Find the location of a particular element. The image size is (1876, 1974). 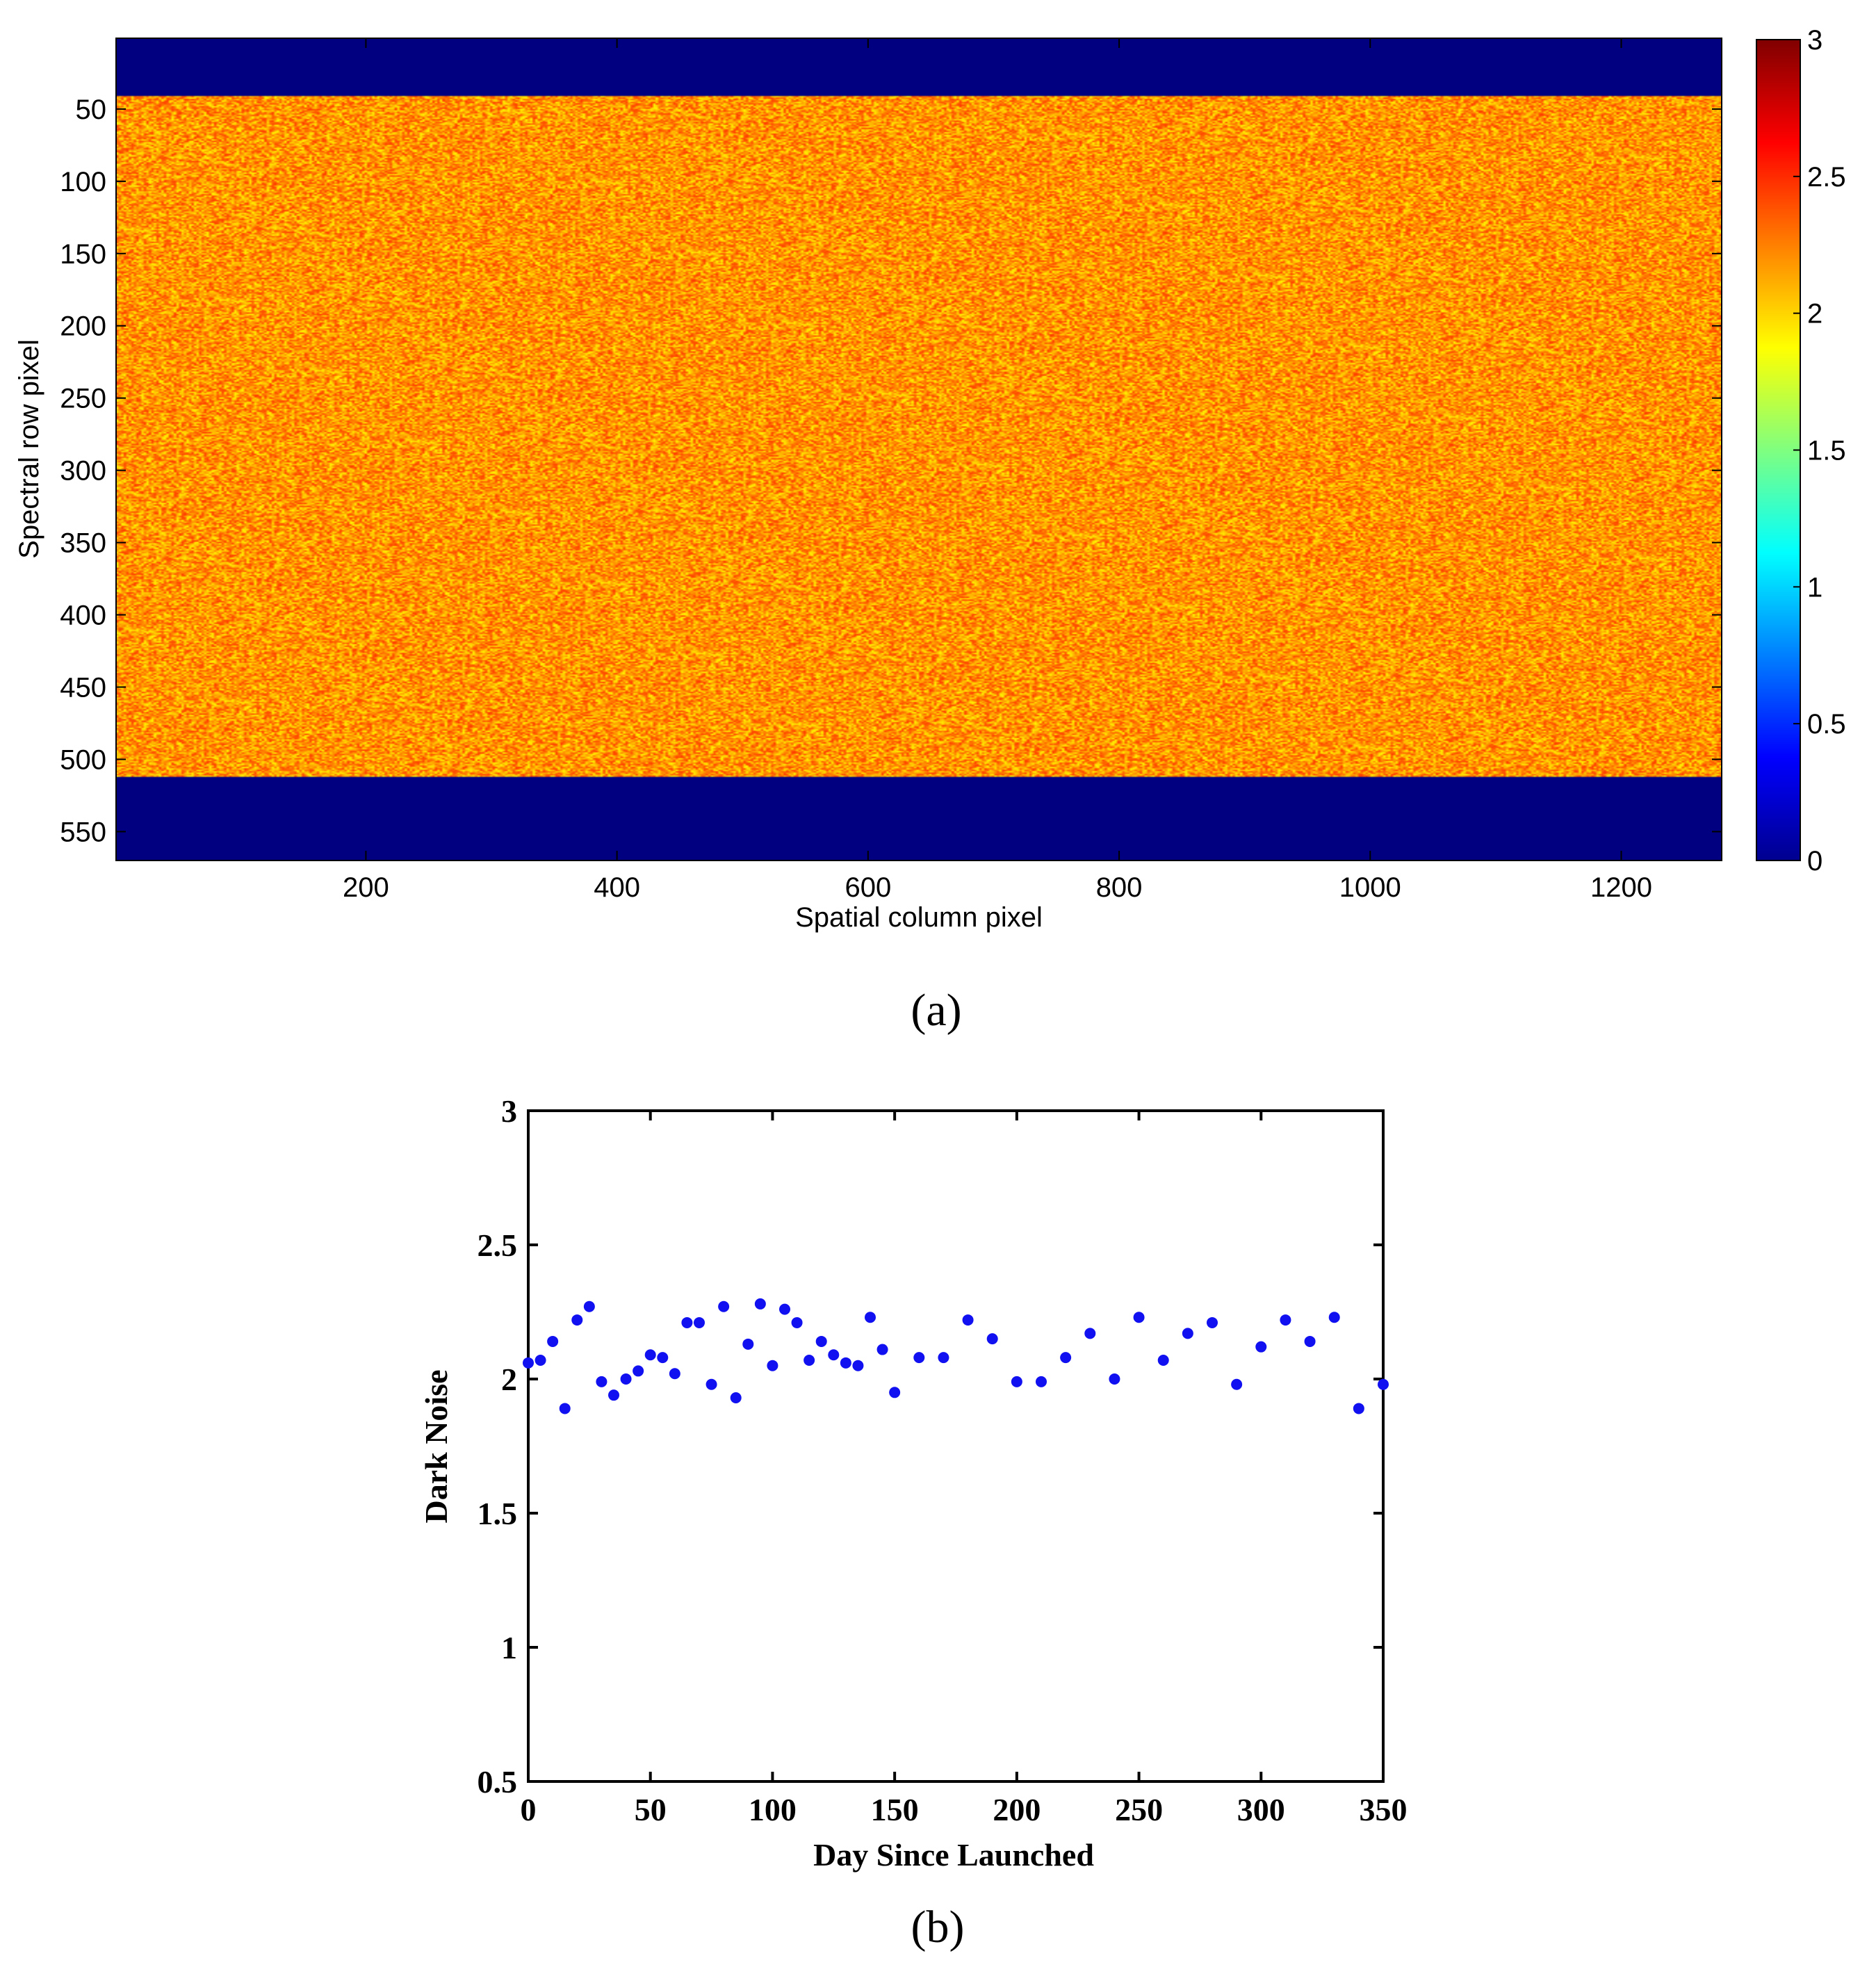

colorbar-tick-label: 2 is located at coordinates (1814, 314).